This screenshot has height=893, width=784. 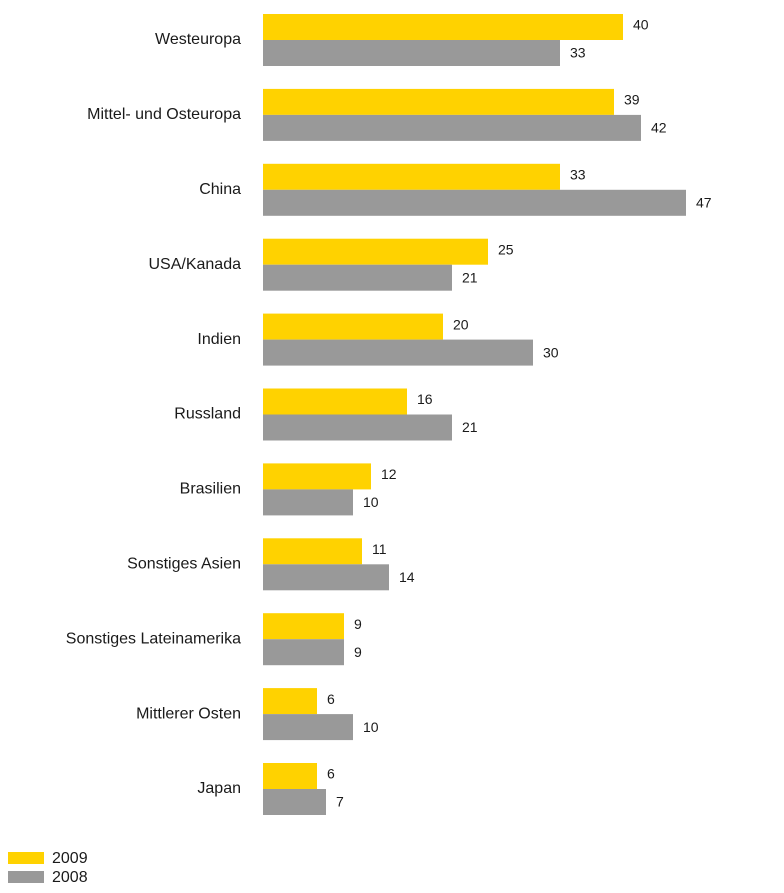 What do you see at coordinates (70, 858) in the screenshot?
I see `legend-label-2009: 2009` at bounding box center [70, 858].